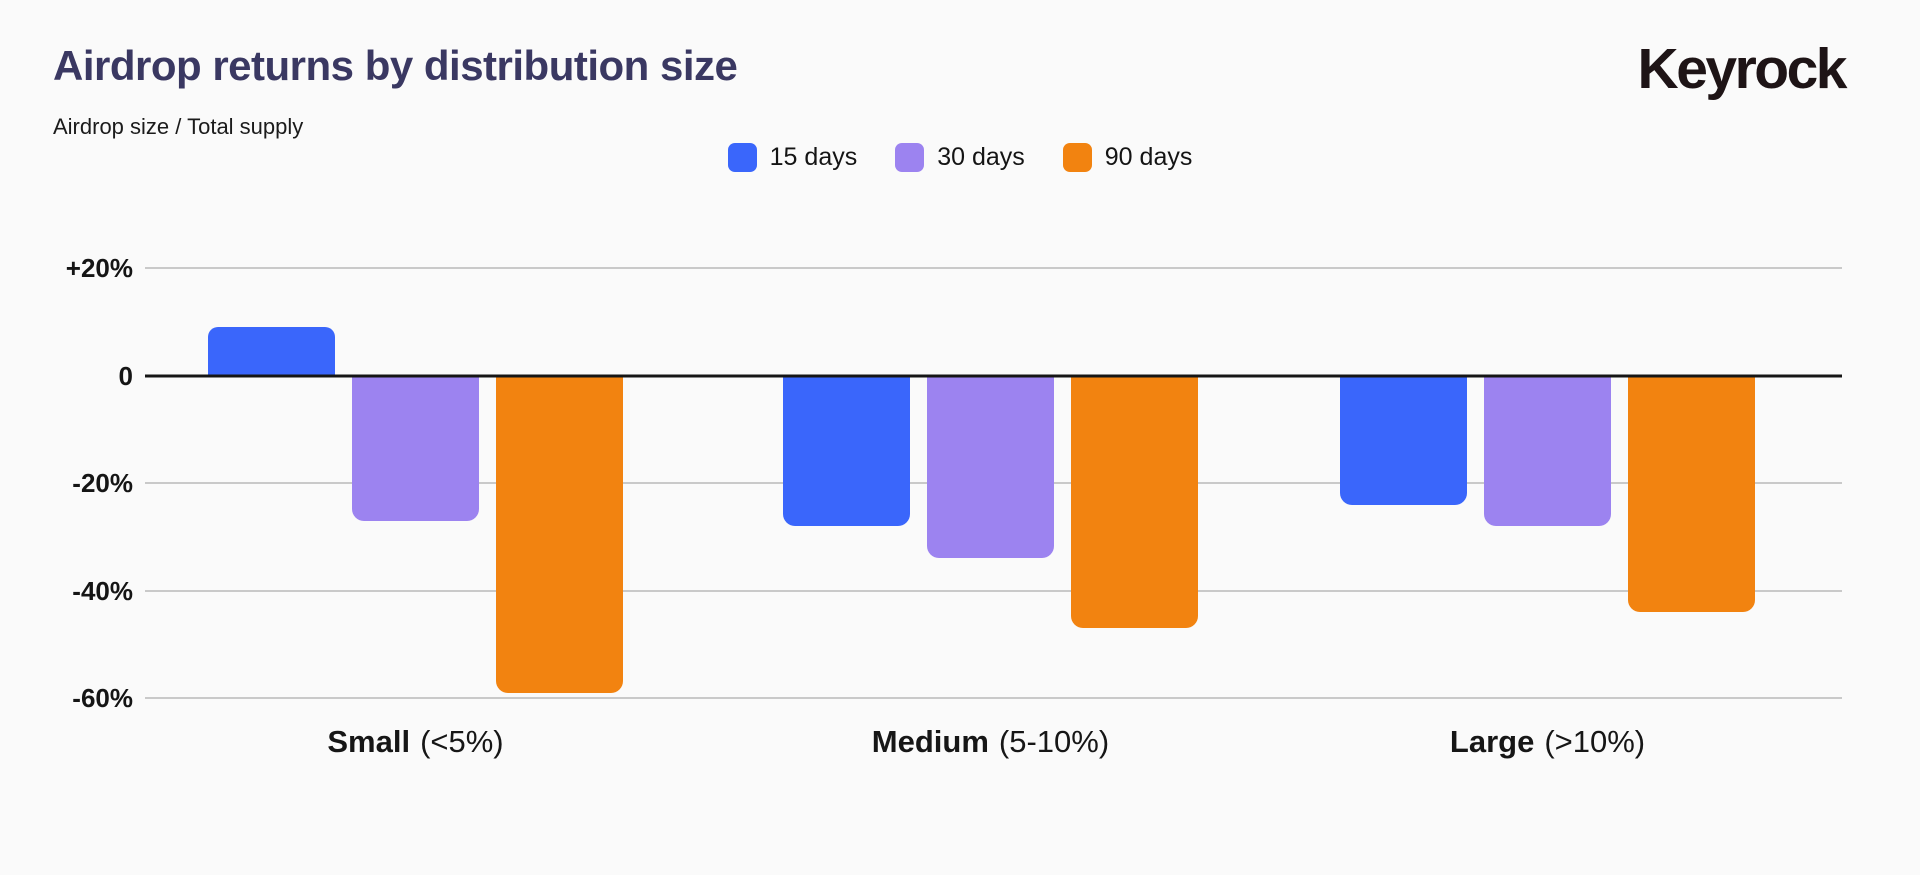  What do you see at coordinates (1595, 741) in the screenshot?
I see `category-qualifier: (>10%)` at bounding box center [1595, 741].